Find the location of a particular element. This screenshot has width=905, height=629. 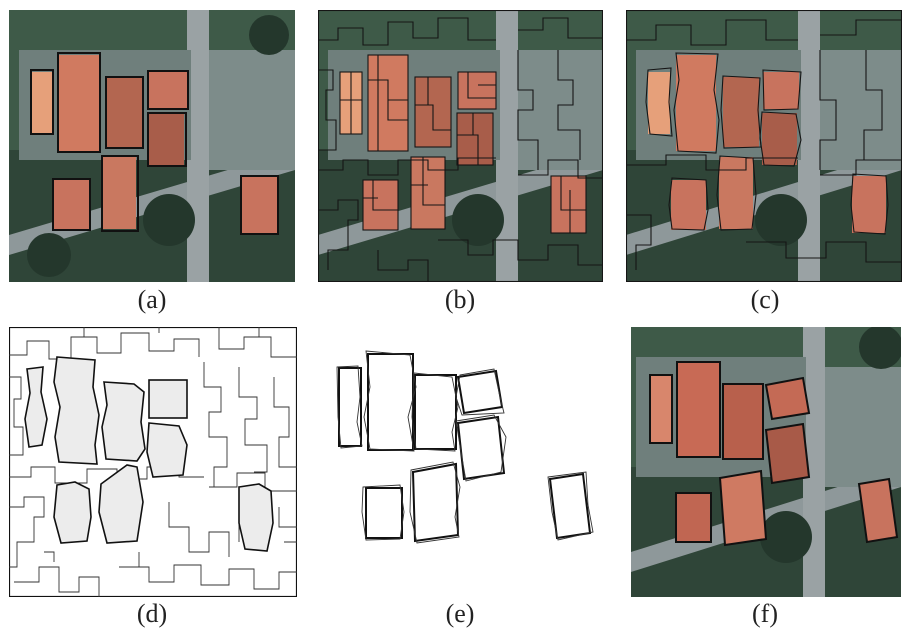

panel-d-segment-map is located at coordinates (153, 462).